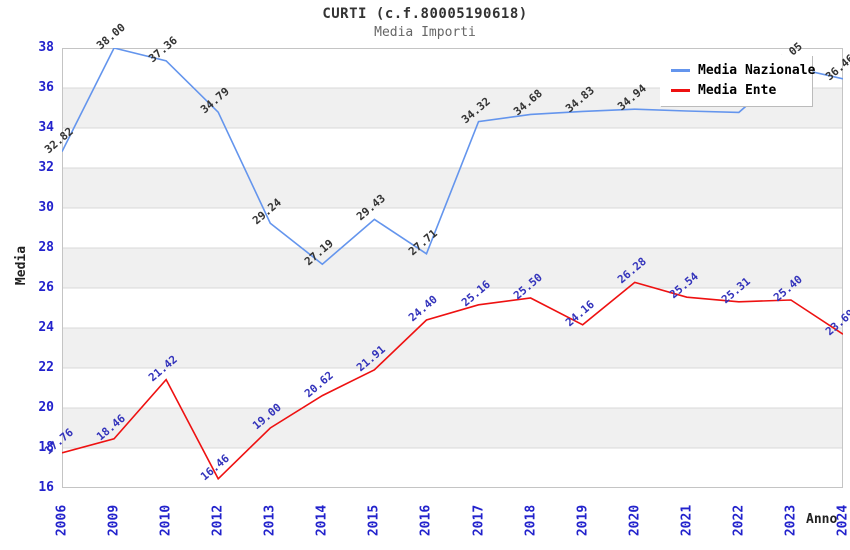 Image resolution: width=850 pixels, height=550 pixels. I want to click on legend: Media Nazionale Media Ente, so click(738, 80).